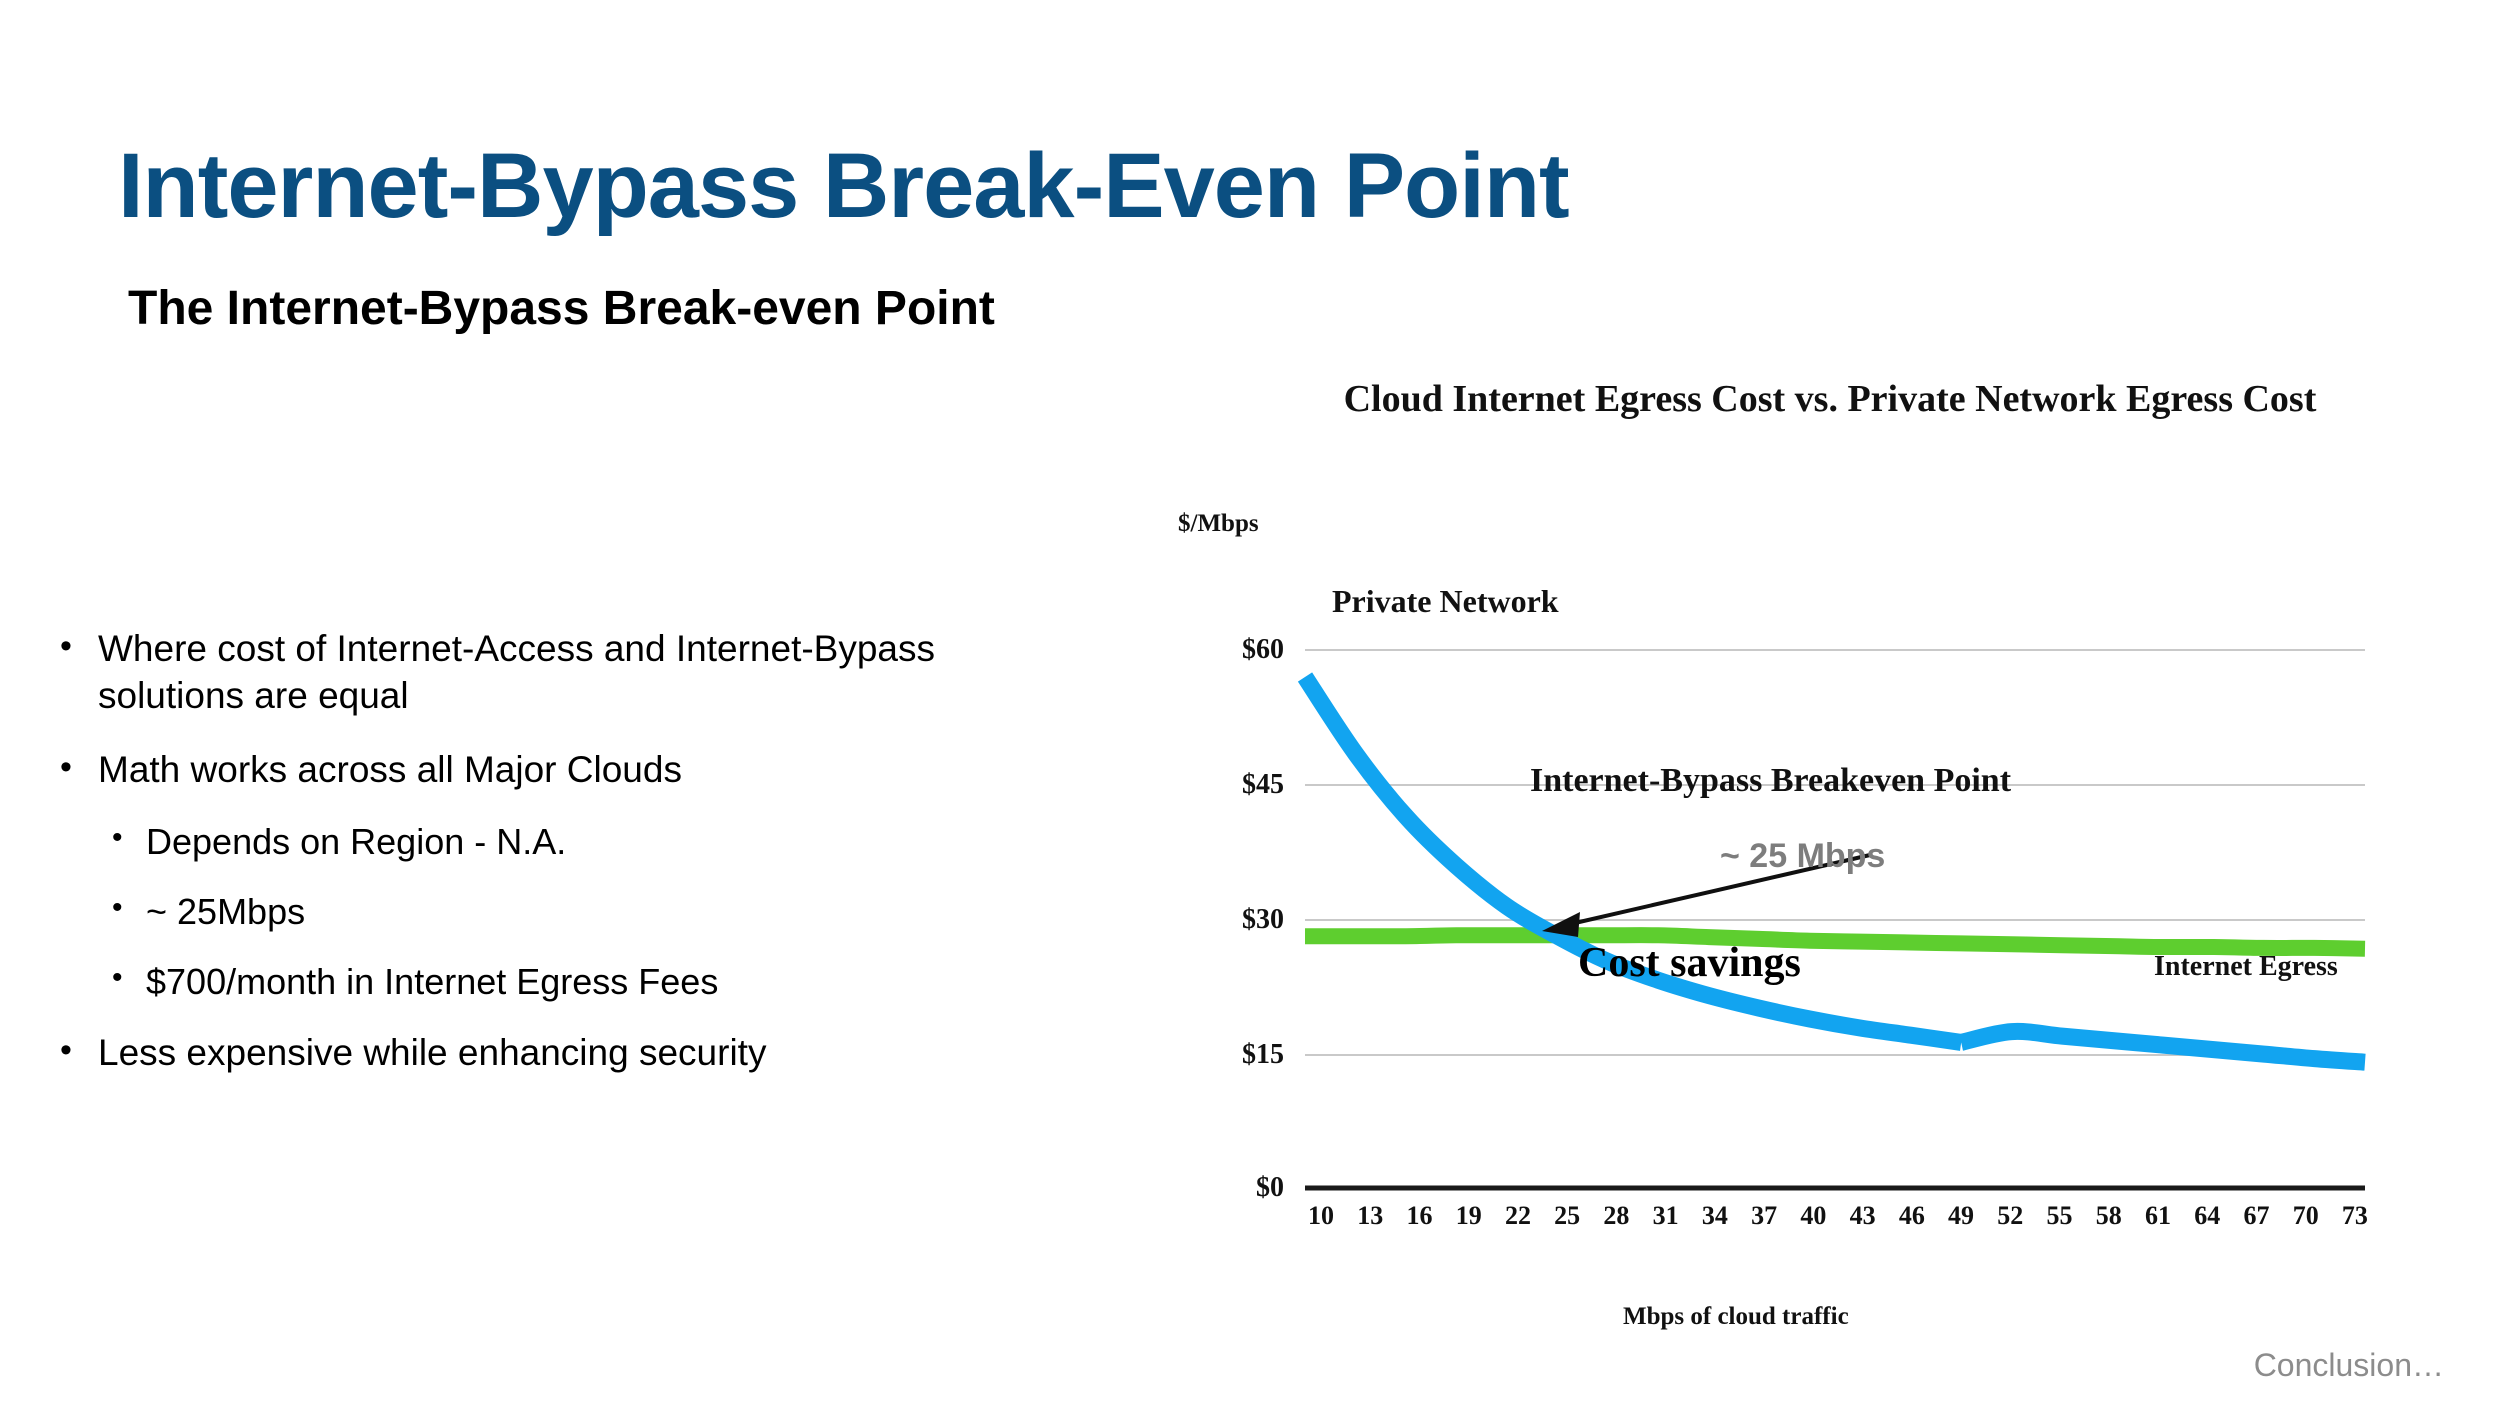 The height and width of the screenshot is (1406, 2500). Describe the element at coordinates (2108, 1215) in the screenshot. I see `x-tick-label: 58` at that location.